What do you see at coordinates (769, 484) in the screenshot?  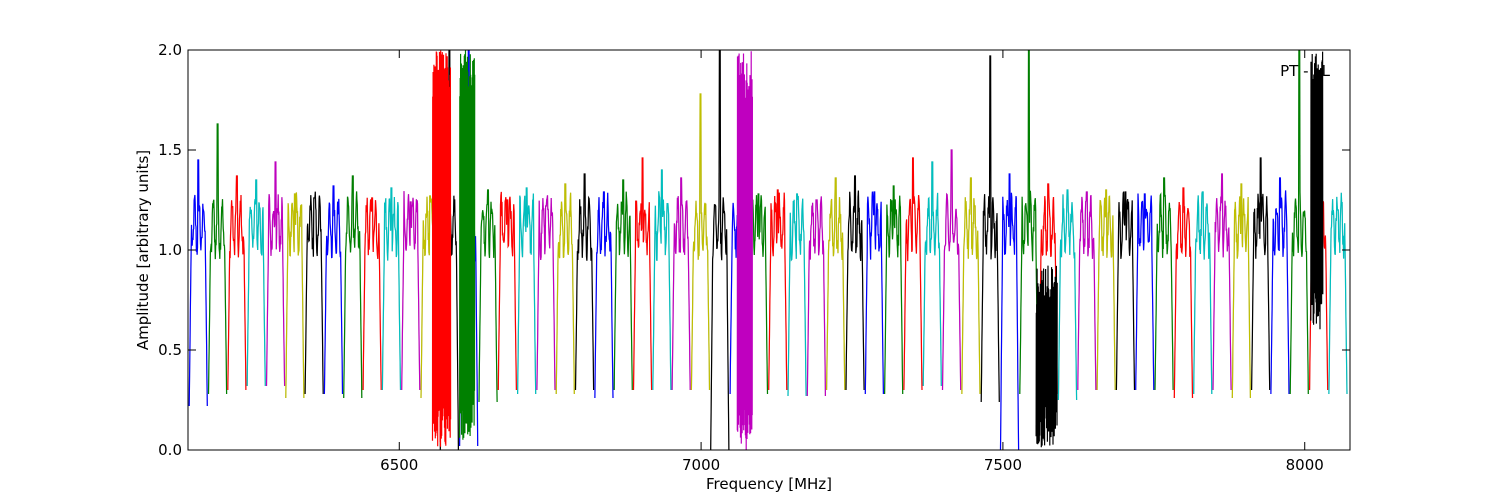 I see `x-axis-label: Frequency [MHz]` at bounding box center [769, 484].